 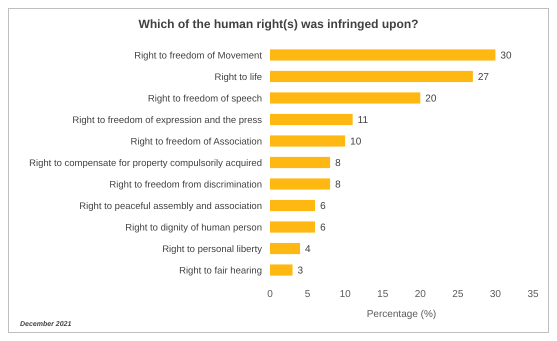 What do you see at coordinates (420, 294) in the screenshot?
I see `x-tick-label: 20` at bounding box center [420, 294].